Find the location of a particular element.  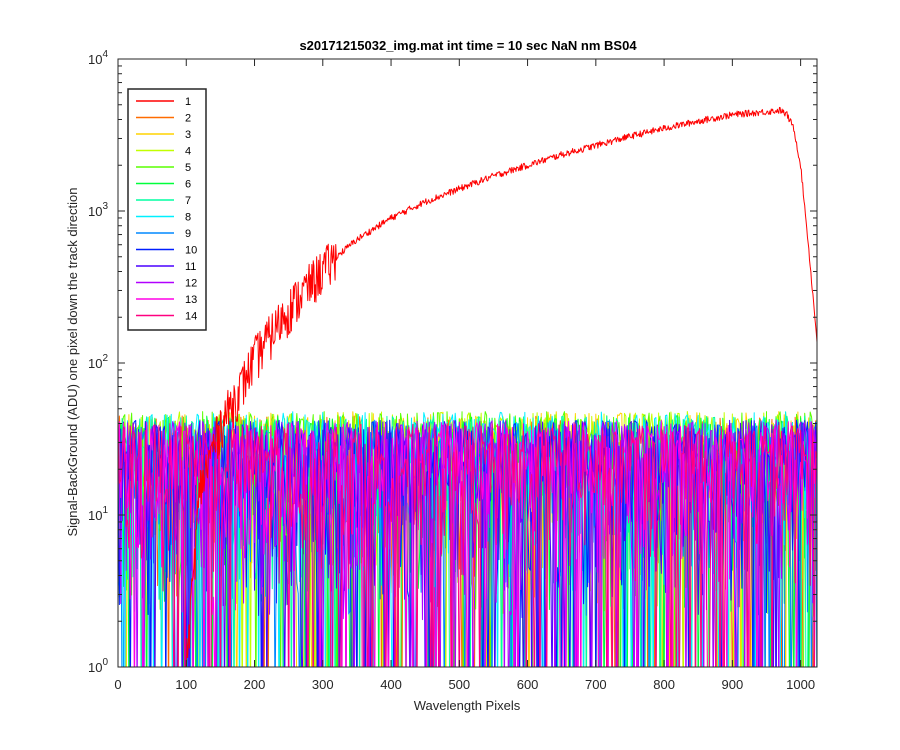

x-tick-label: 600 is located at coordinates (528, 684).